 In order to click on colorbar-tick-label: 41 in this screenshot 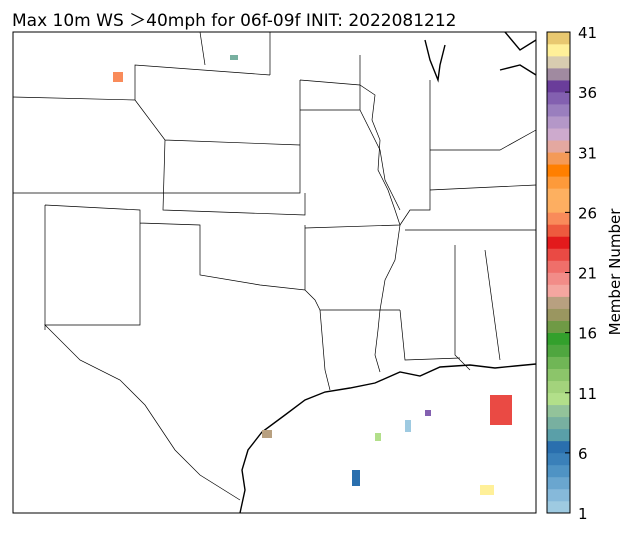, I will do `click(587, 33)`.